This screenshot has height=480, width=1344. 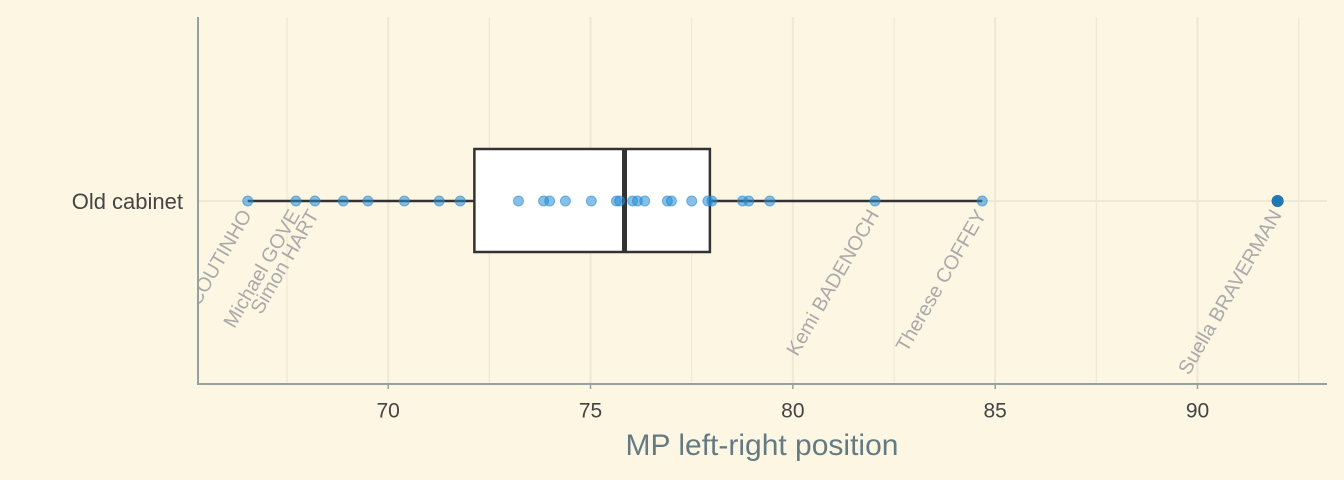 What do you see at coordinates (792, 411) in the screenshot?
I see `x-tick-label: 80` at bounding box center [792, 411].